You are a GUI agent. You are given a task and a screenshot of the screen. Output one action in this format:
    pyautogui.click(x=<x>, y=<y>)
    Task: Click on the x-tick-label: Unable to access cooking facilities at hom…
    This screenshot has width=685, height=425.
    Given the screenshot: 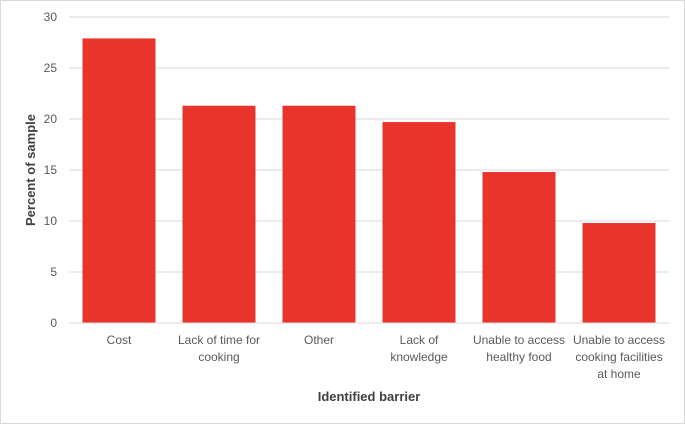 What is the action you would take?
    pyautogui.click(x=619, y=357)
    